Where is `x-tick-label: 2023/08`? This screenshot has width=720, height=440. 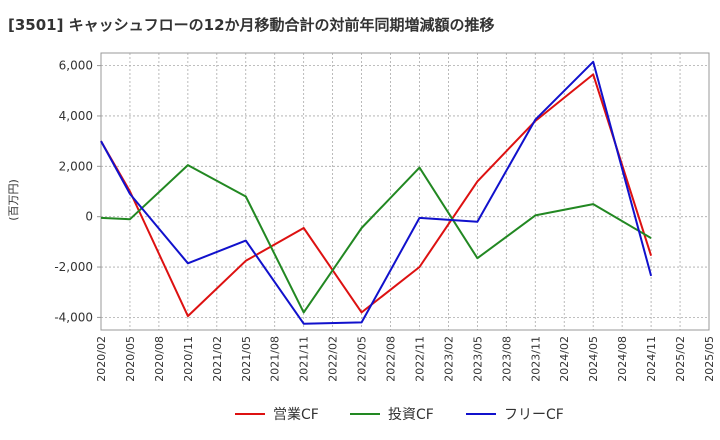 x-tick-label: 2023/08 is located at coordinates (506, 359).